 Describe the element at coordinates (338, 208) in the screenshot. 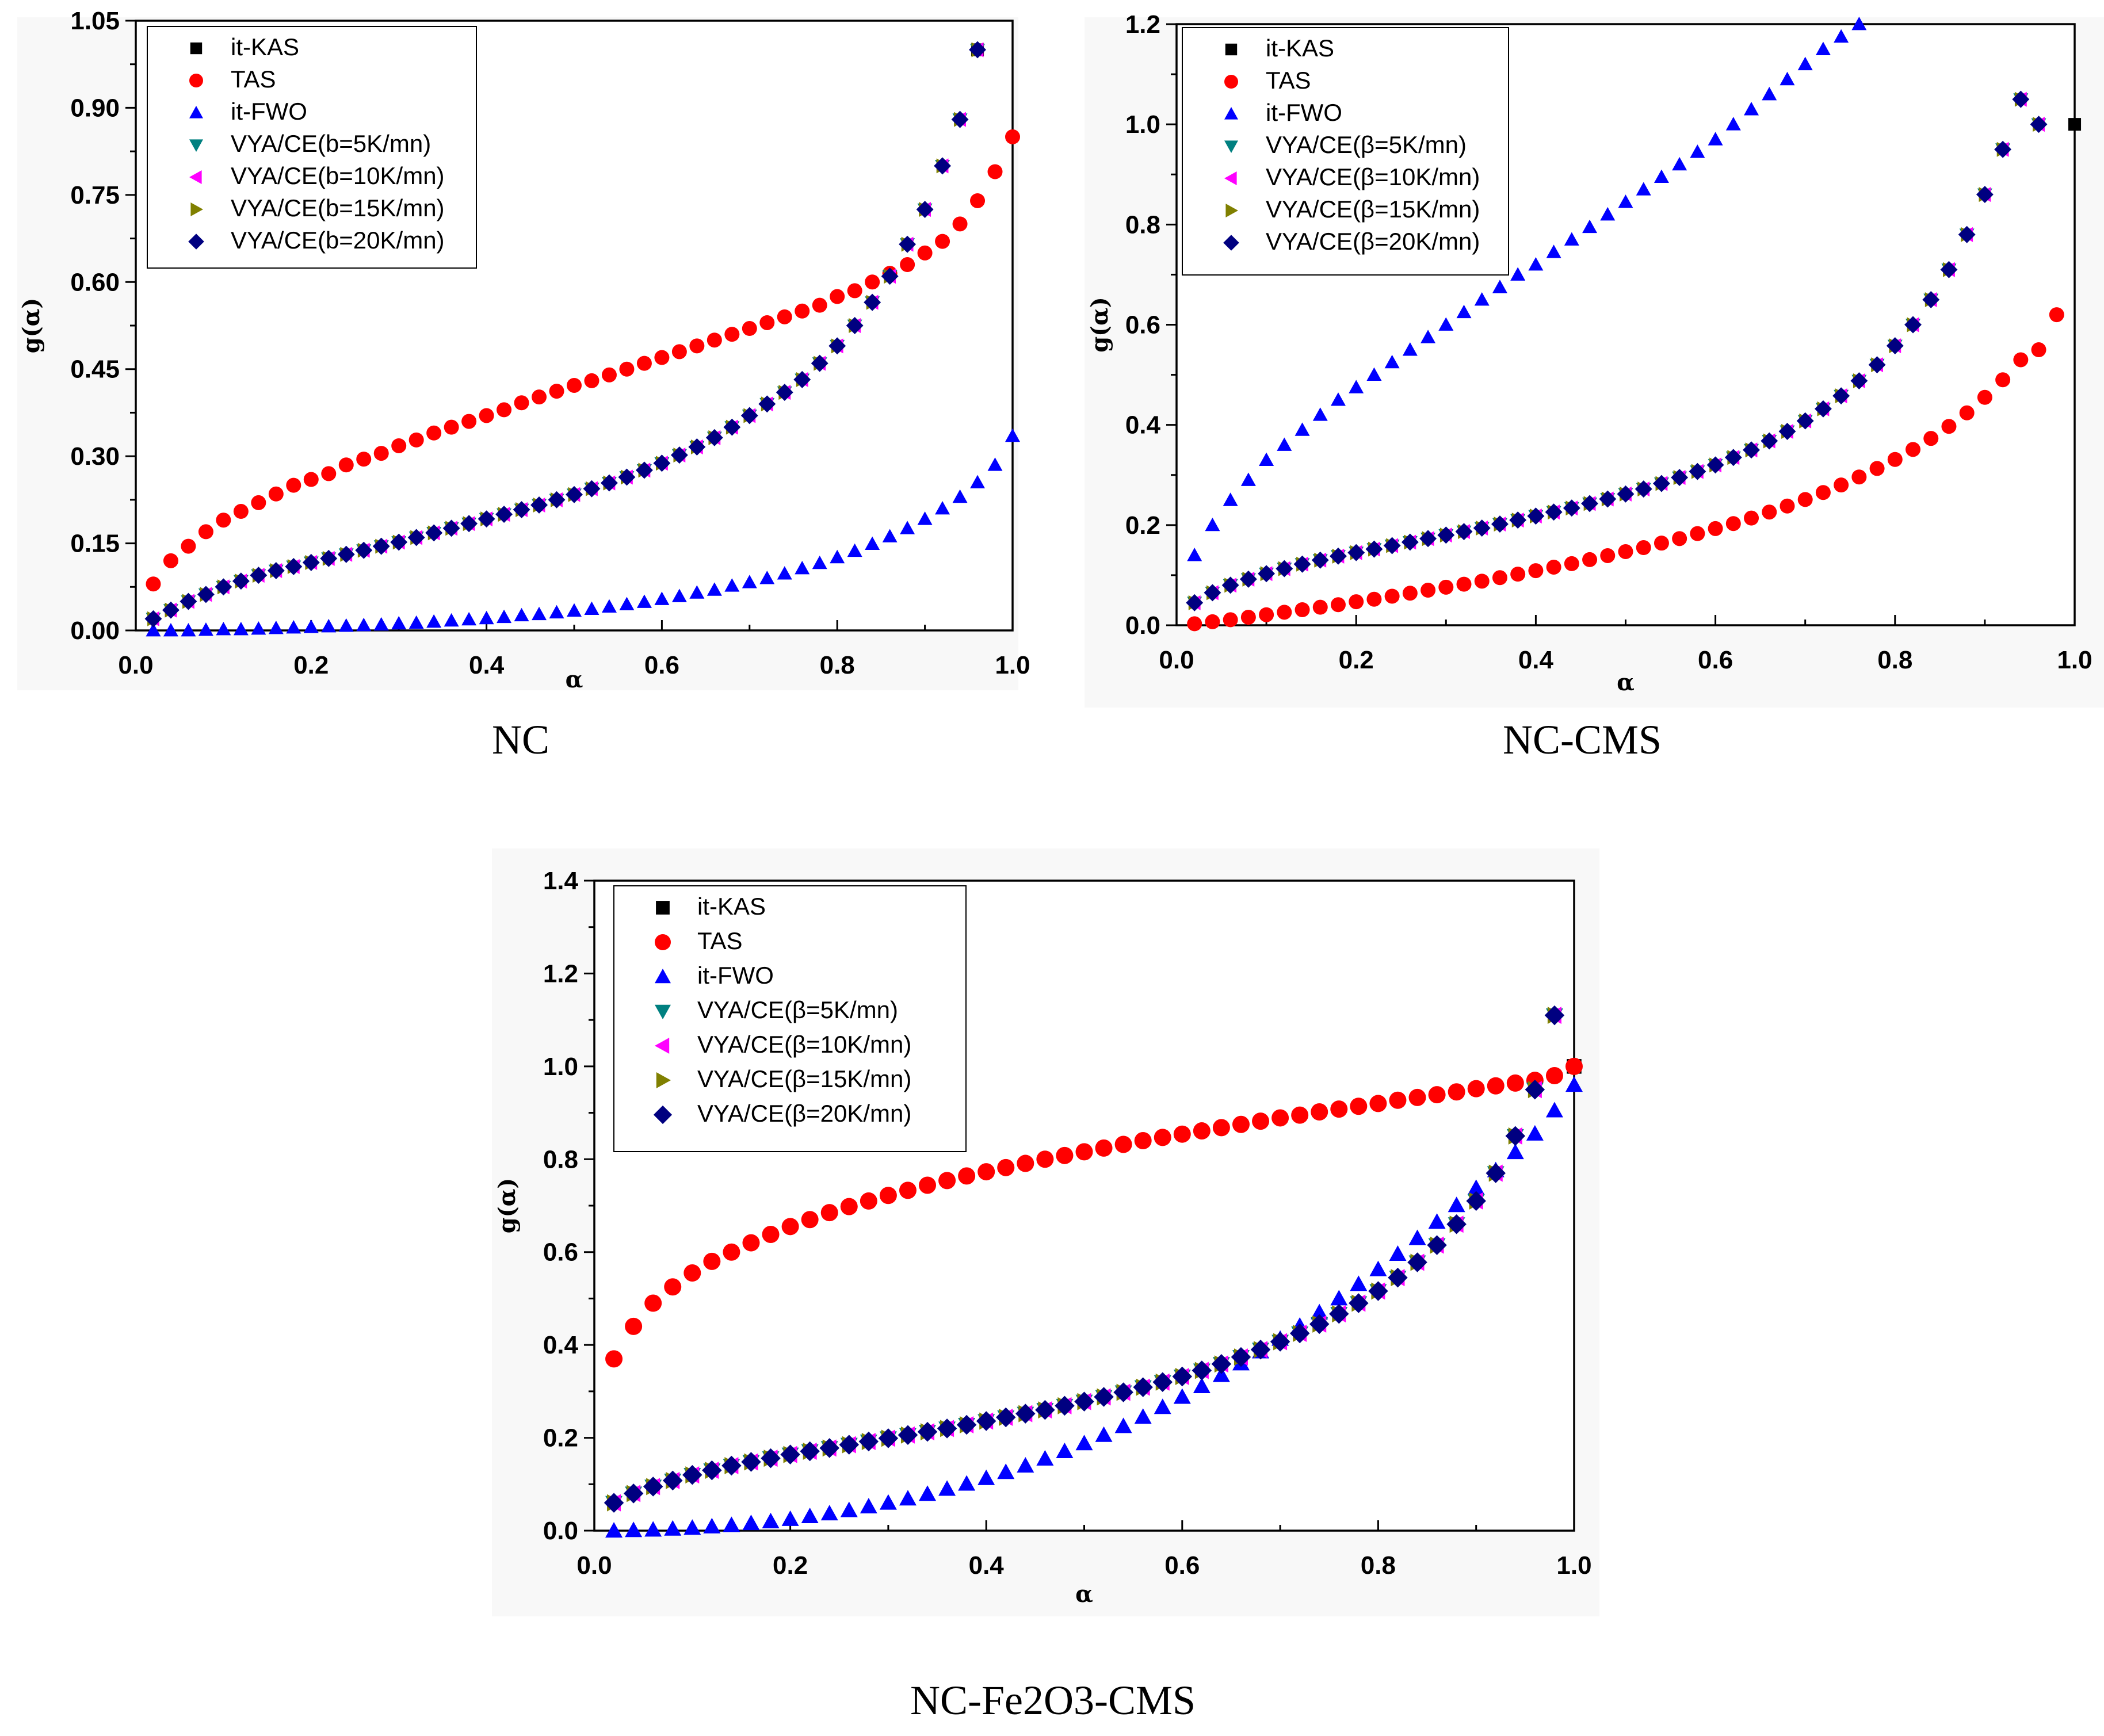

I see `legend-entry-label: VYA/CE(b=15K/mn)` at that location.